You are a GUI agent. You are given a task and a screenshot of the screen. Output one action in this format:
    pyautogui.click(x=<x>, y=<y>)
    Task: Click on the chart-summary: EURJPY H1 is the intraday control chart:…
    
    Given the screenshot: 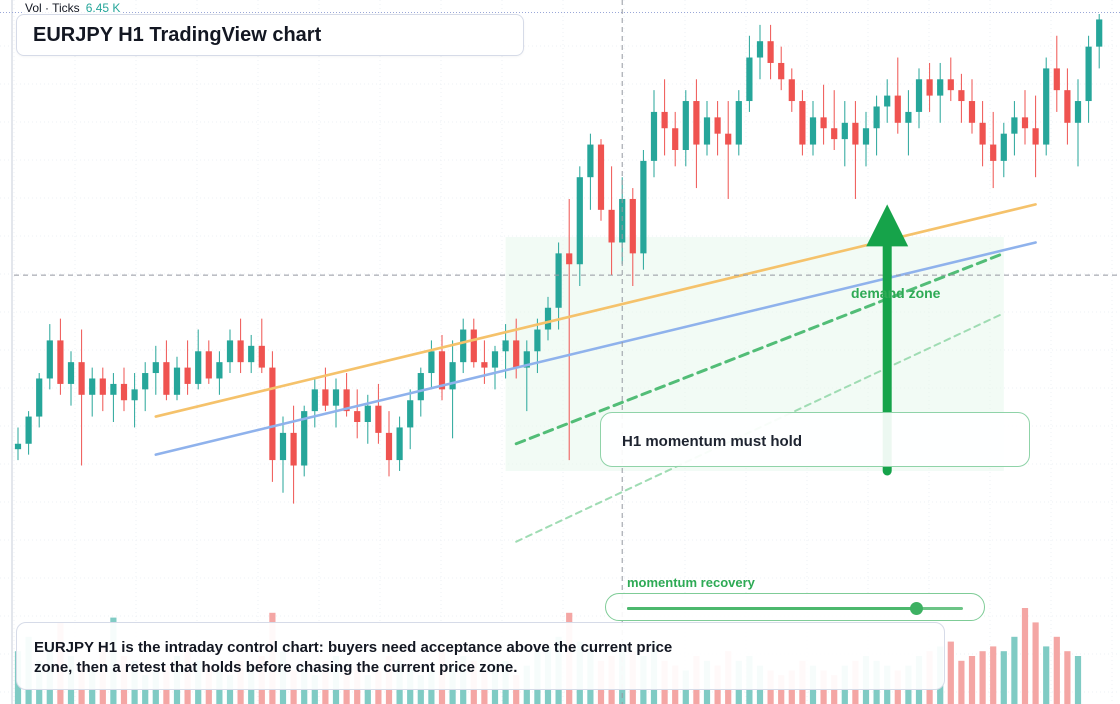 What is the action you would take?
    pyautogui.click(x=480, y=656)
    